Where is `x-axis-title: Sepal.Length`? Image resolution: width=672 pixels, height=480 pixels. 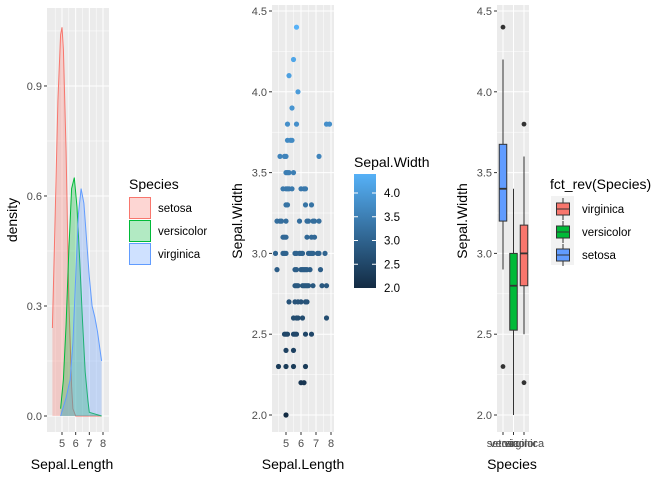
x-axis-title: Sepal.Length is located at coordinates (72, 464).